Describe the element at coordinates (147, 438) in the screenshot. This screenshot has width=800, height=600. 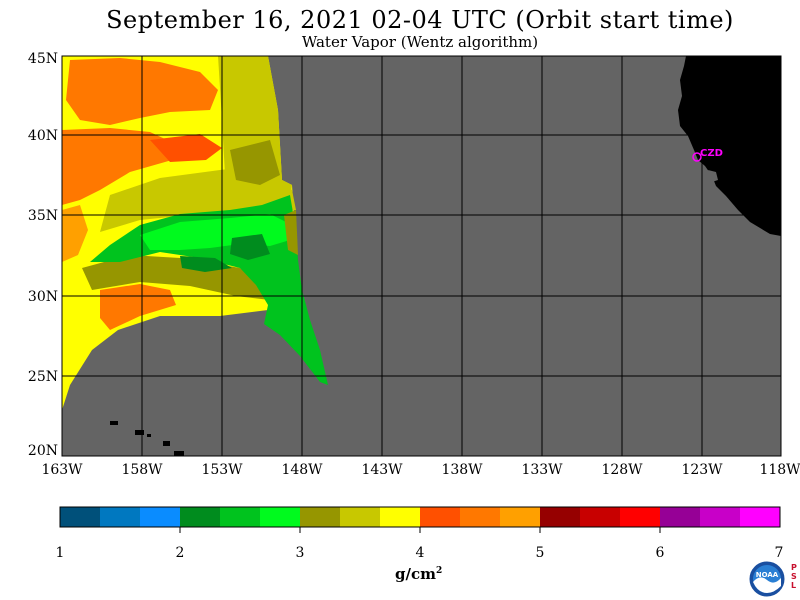
I see `hawaiian-islands` at that location.